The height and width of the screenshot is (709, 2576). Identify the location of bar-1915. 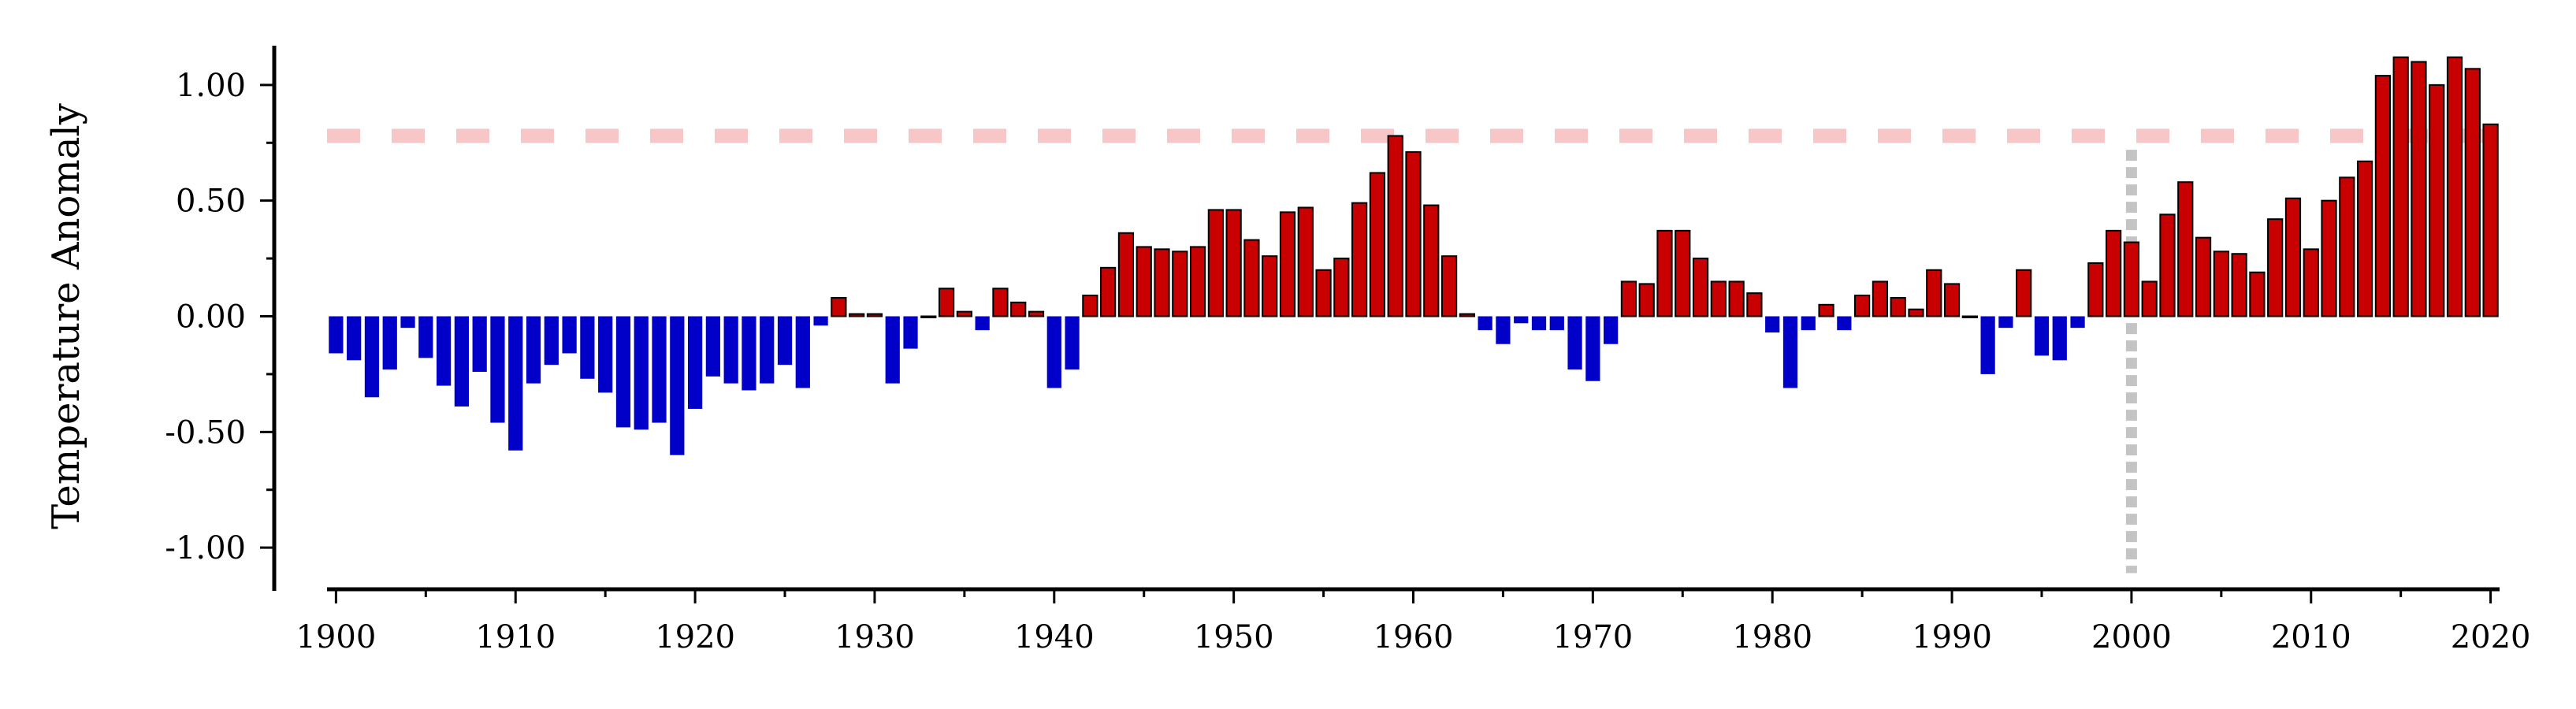
(605, 354).